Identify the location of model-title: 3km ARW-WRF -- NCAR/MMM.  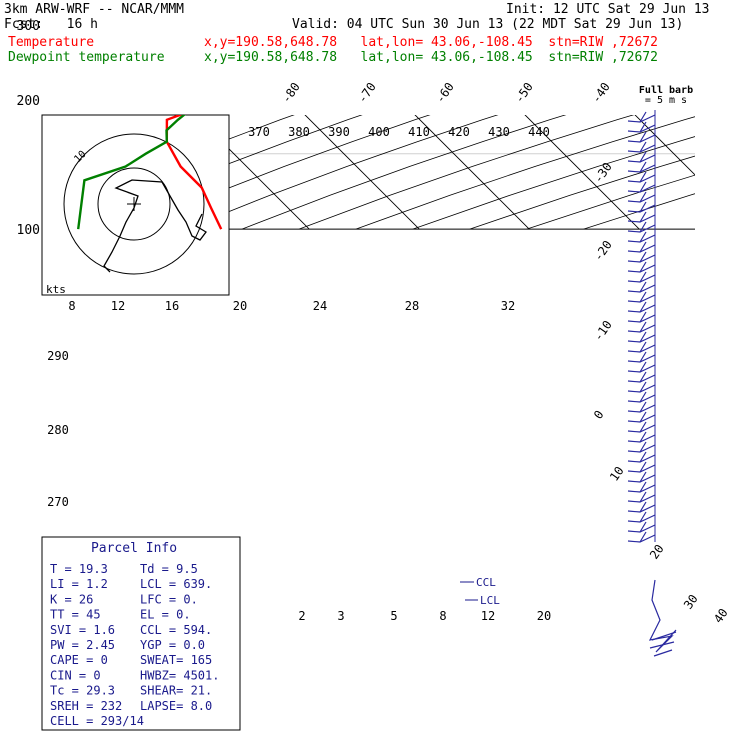
(94, 9).